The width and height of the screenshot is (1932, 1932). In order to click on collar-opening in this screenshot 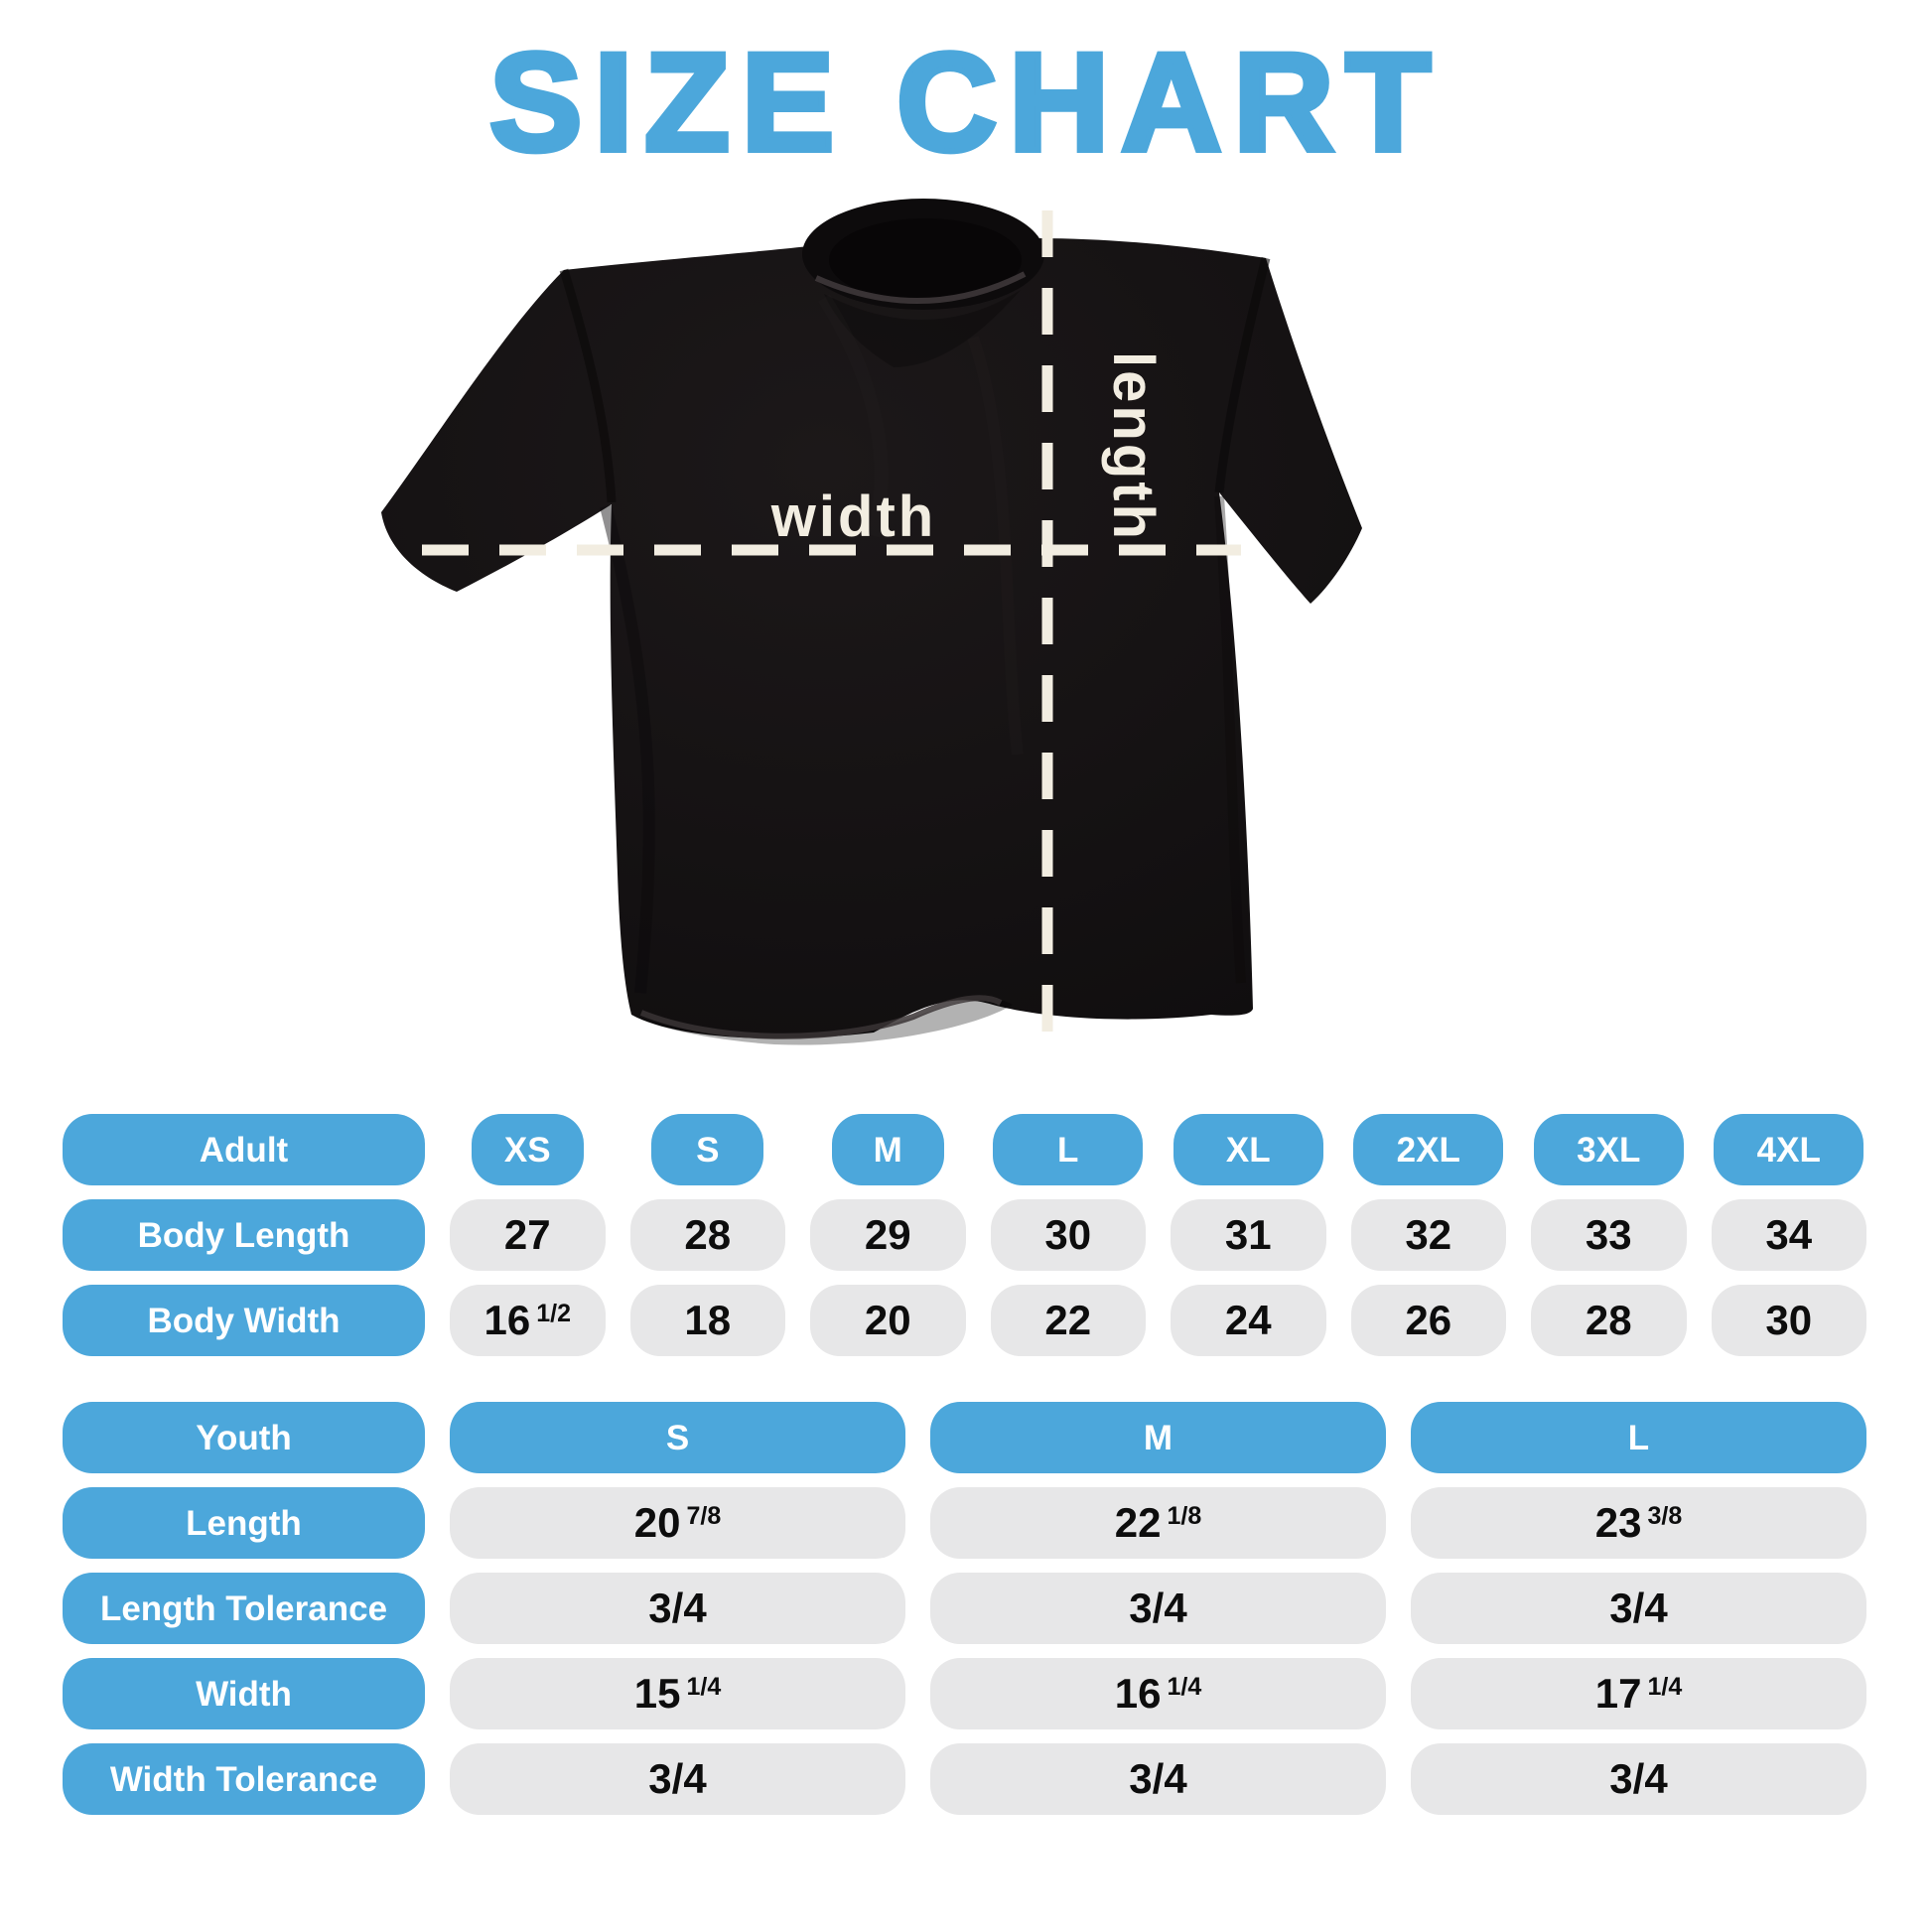, I will do `click(926, 260)`.